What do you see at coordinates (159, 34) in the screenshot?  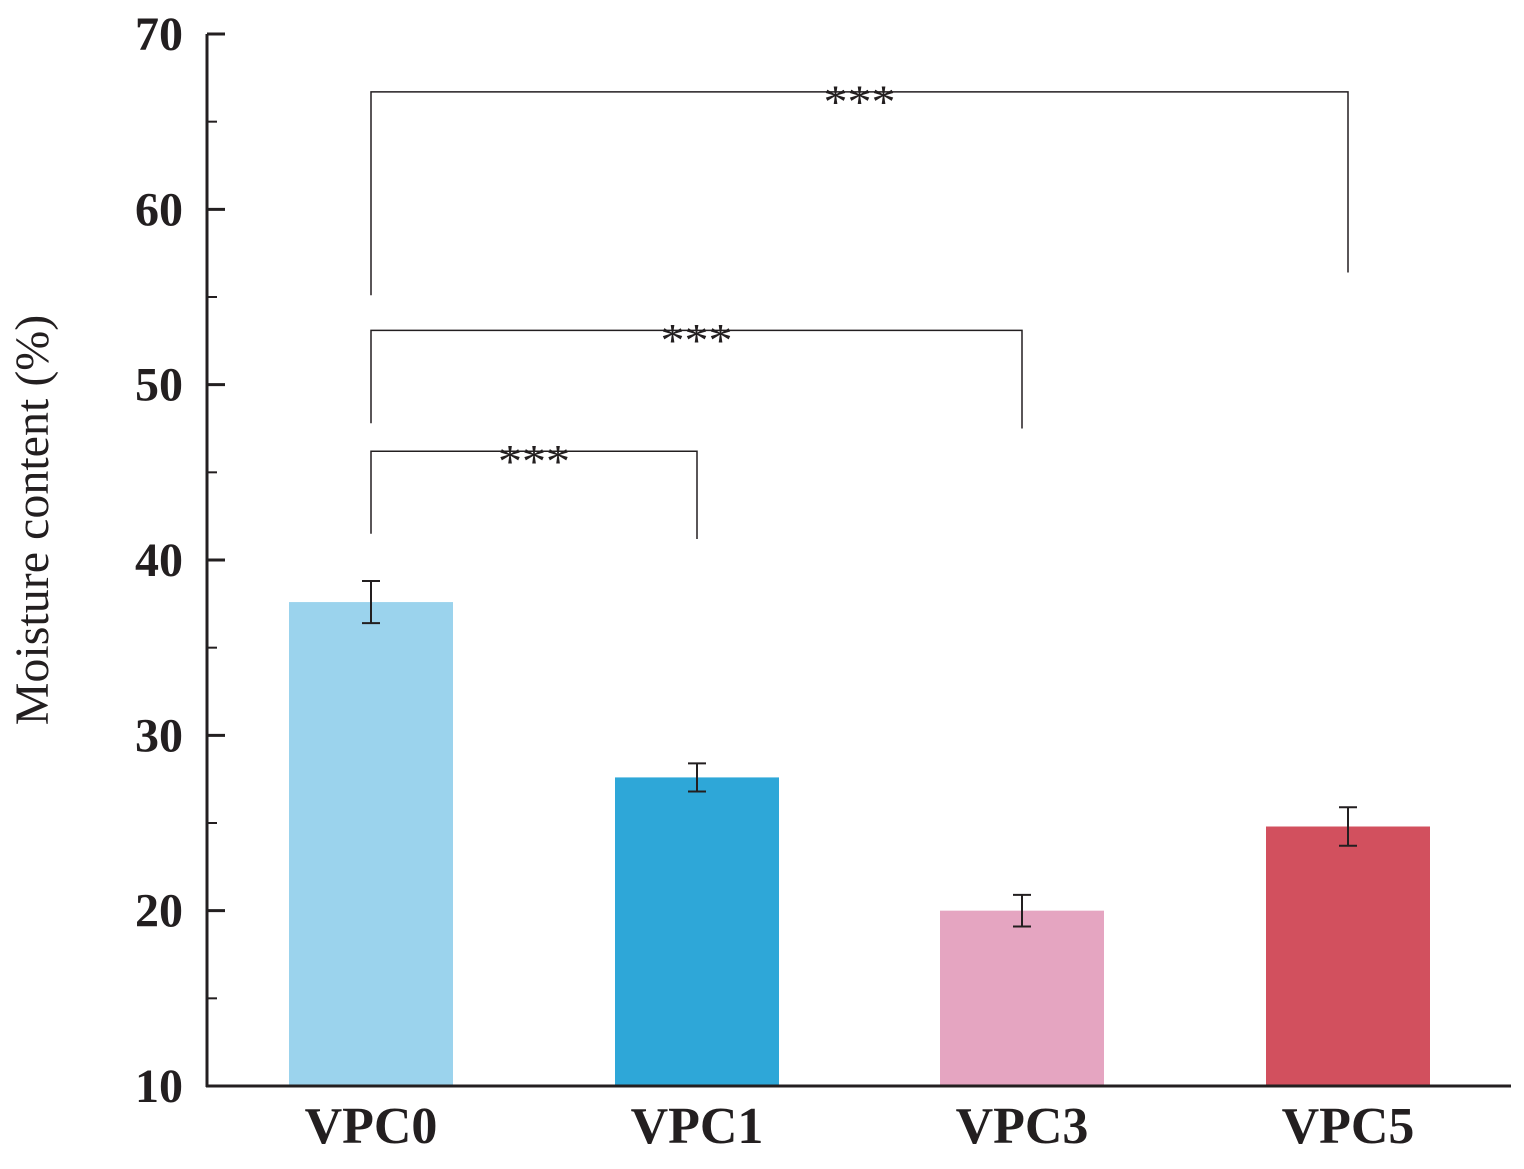 I see `y-tick-label: 70` at bounding box center [159, 34].